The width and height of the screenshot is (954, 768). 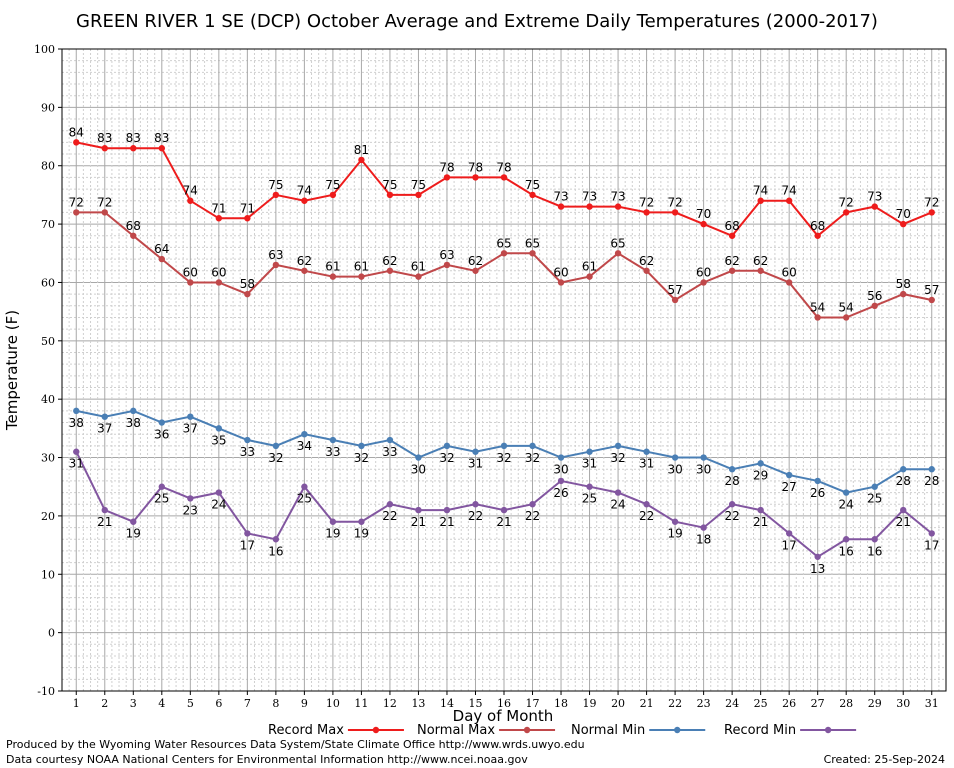 I want to click on normal-max-data-label: 63, so click(x=446, y=255).